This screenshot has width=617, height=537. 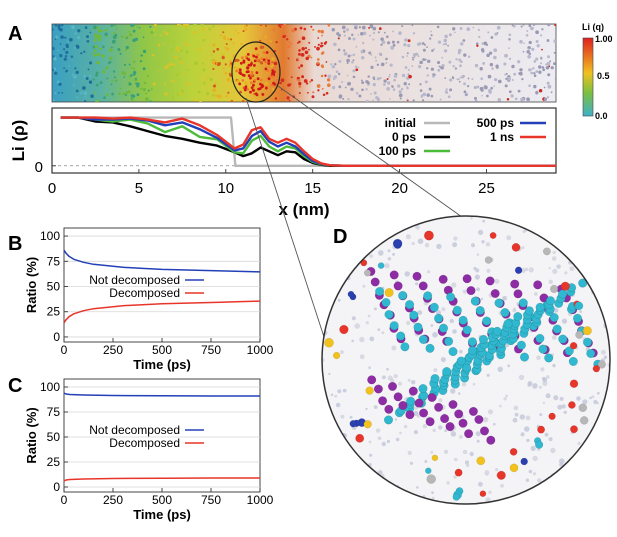 I want to click on y-axis-label: Li (ρ), so click(x=18, y=141).